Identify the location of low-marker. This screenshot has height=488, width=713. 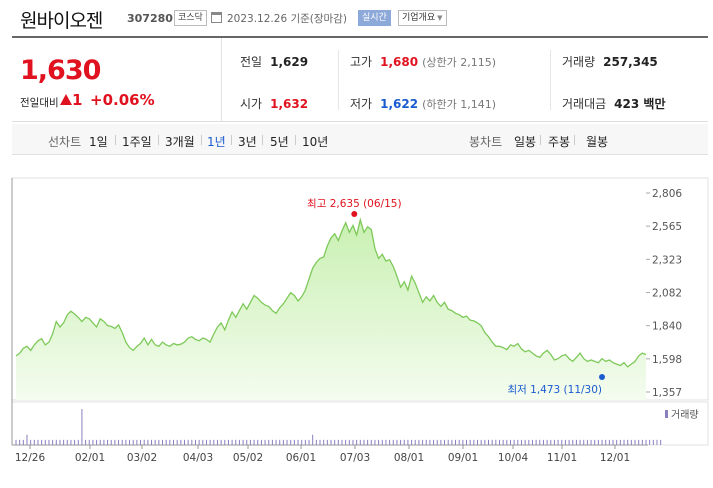
(602, 377).